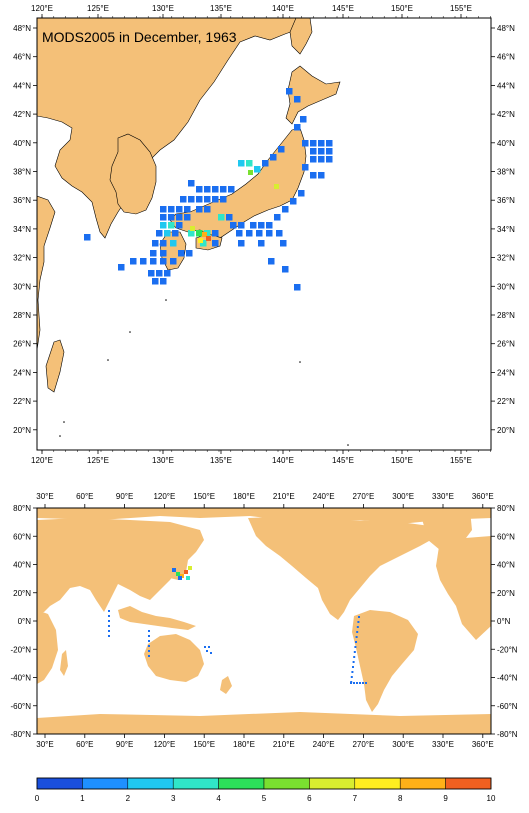 The width and height of the screenshot is (529, 813). Describe the element at coordinates (218, 798) in the screenshot. I see `colorbar-label: 4` at that location.